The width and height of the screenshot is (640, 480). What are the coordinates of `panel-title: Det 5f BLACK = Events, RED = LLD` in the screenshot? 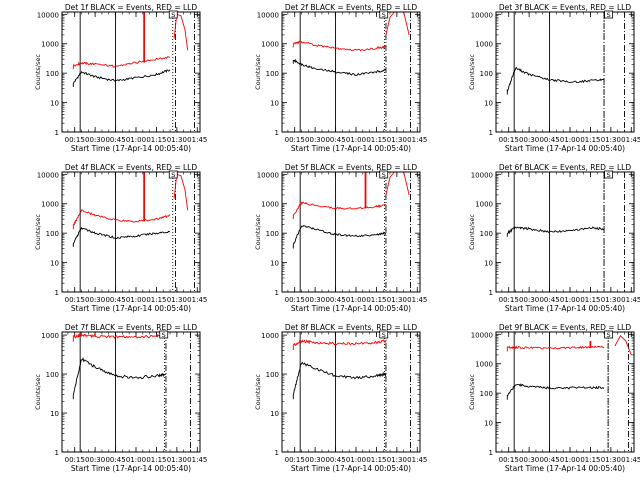 It's located at (351, 167).